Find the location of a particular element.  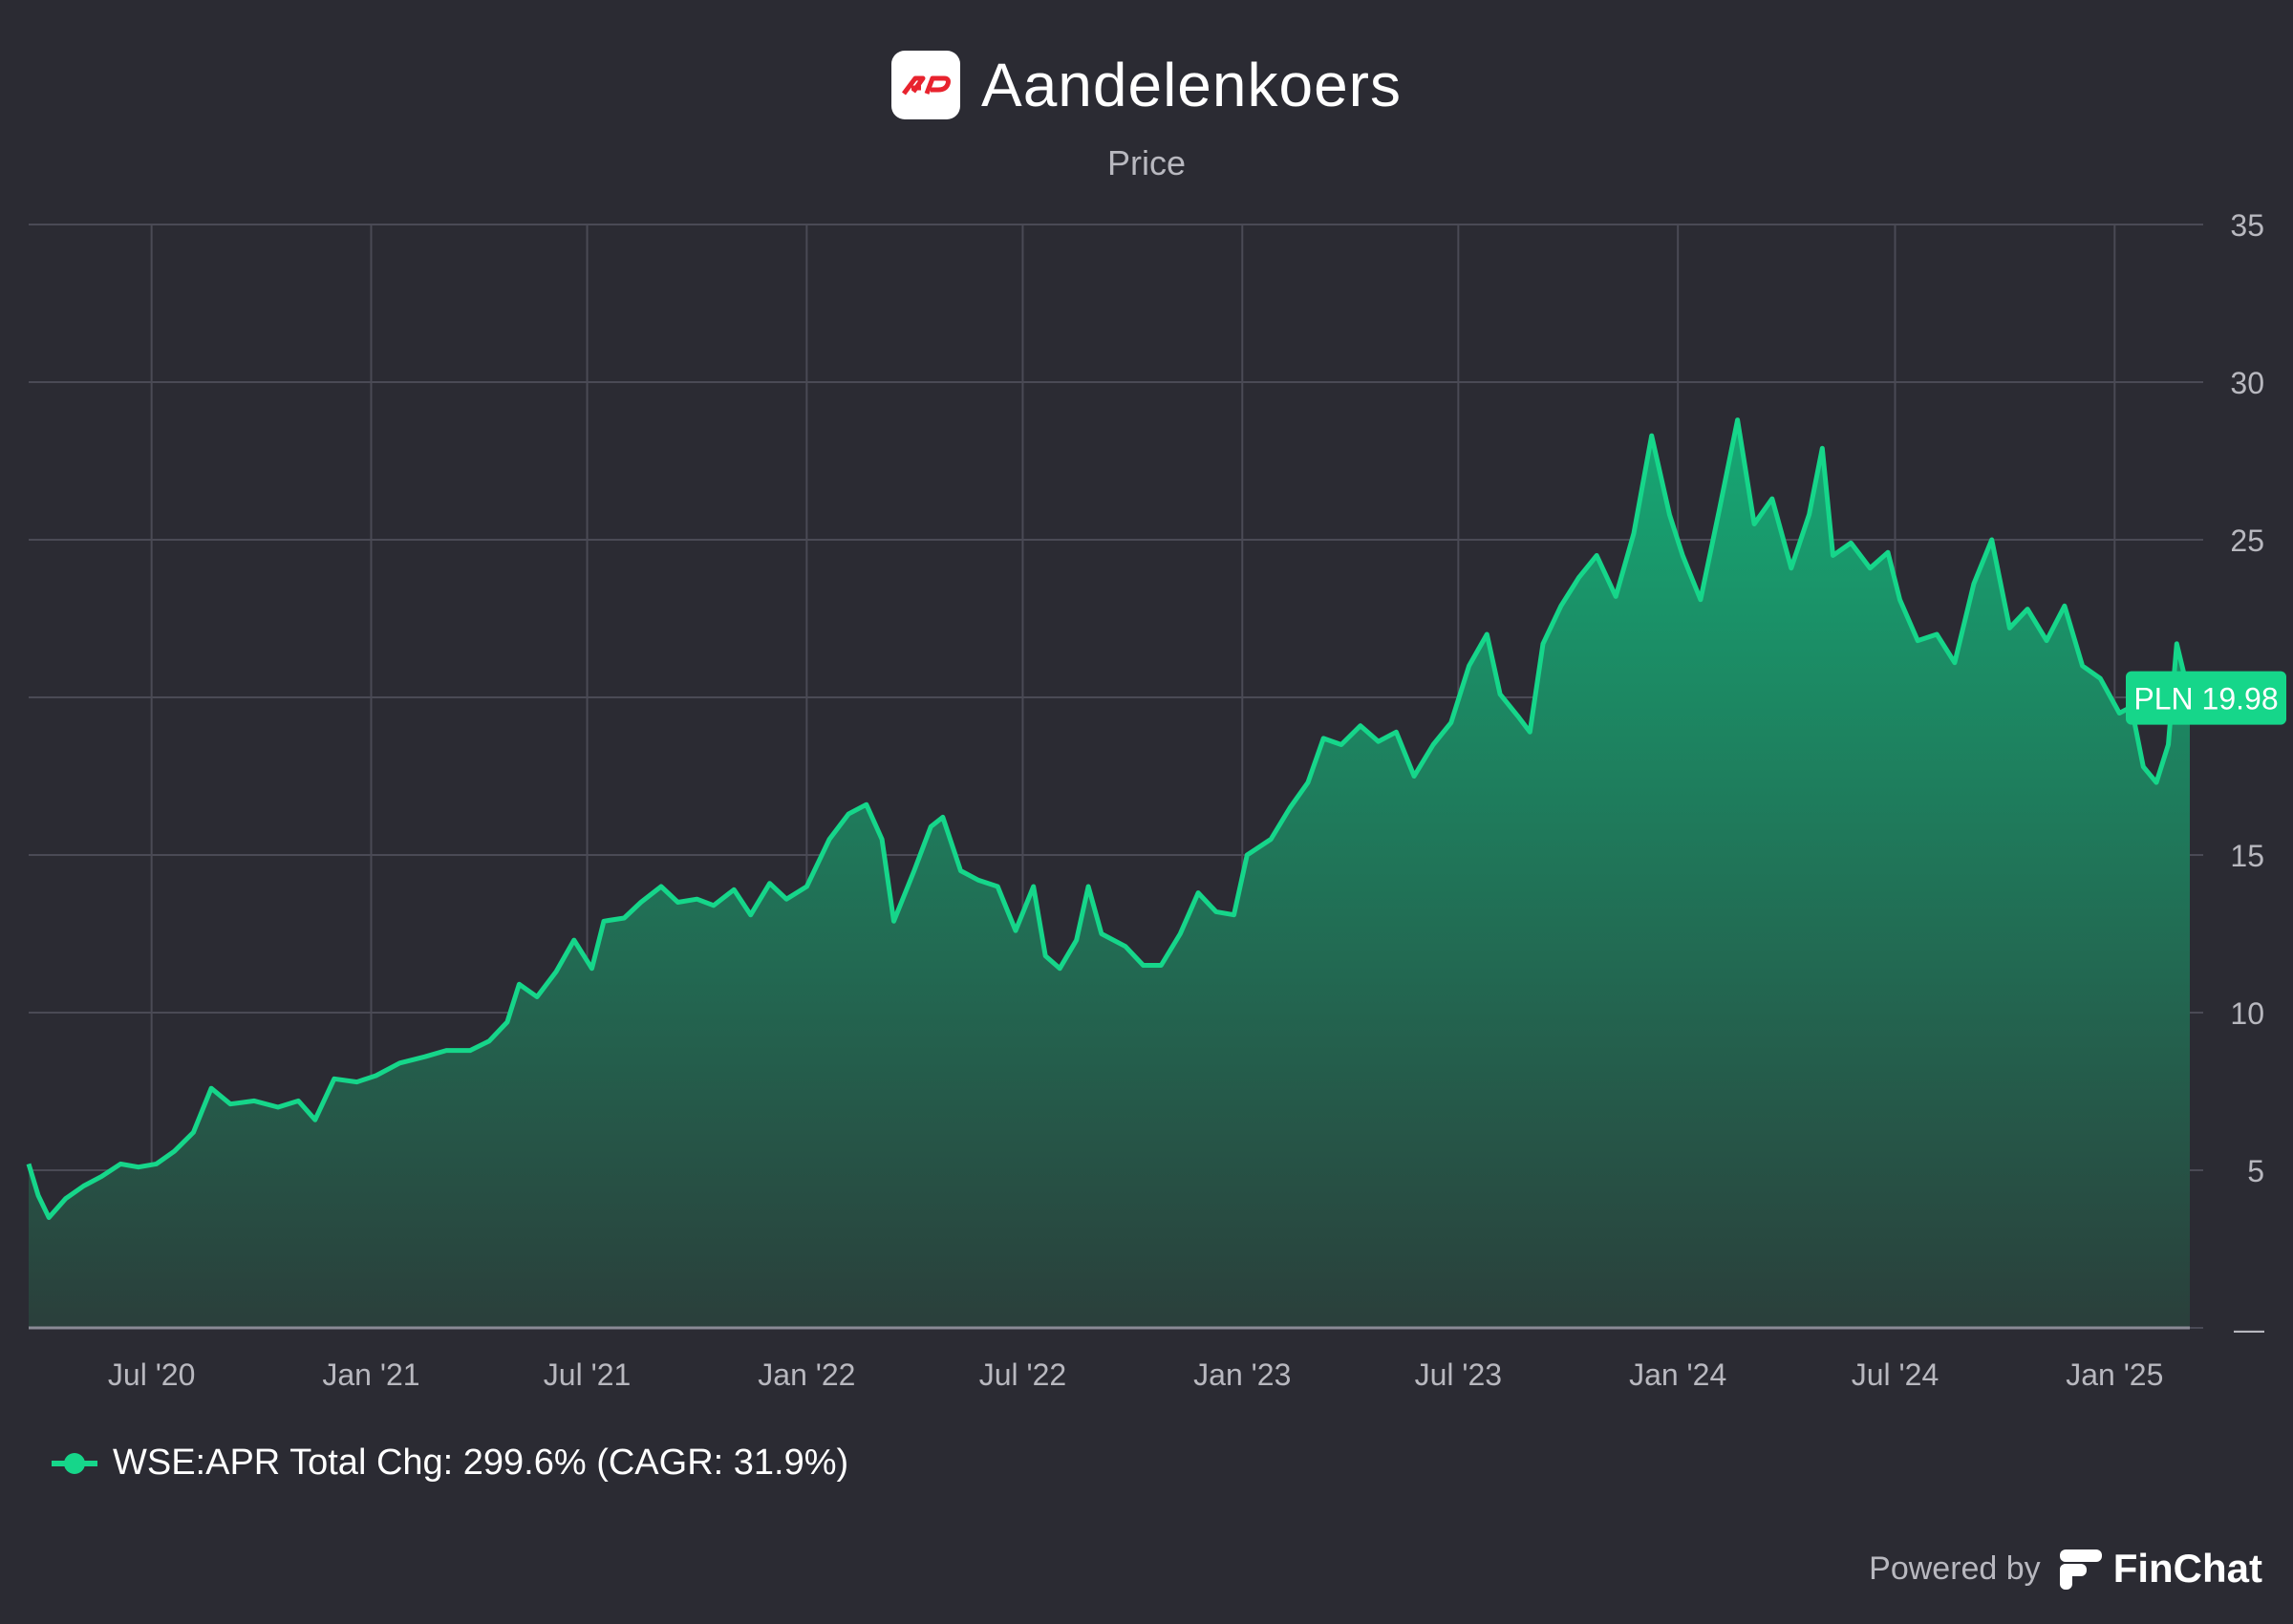

y-tick-label: 15 is located at coordinates (2247, 856).